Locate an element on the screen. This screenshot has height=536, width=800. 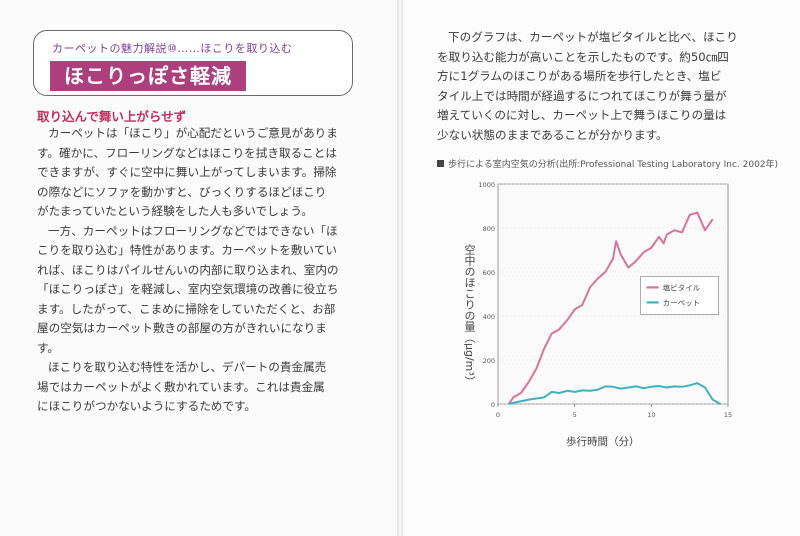
left-line: ほこりを取り込む特性を活かし、デパートの貴金属売 is located at coordinates (187, 367).